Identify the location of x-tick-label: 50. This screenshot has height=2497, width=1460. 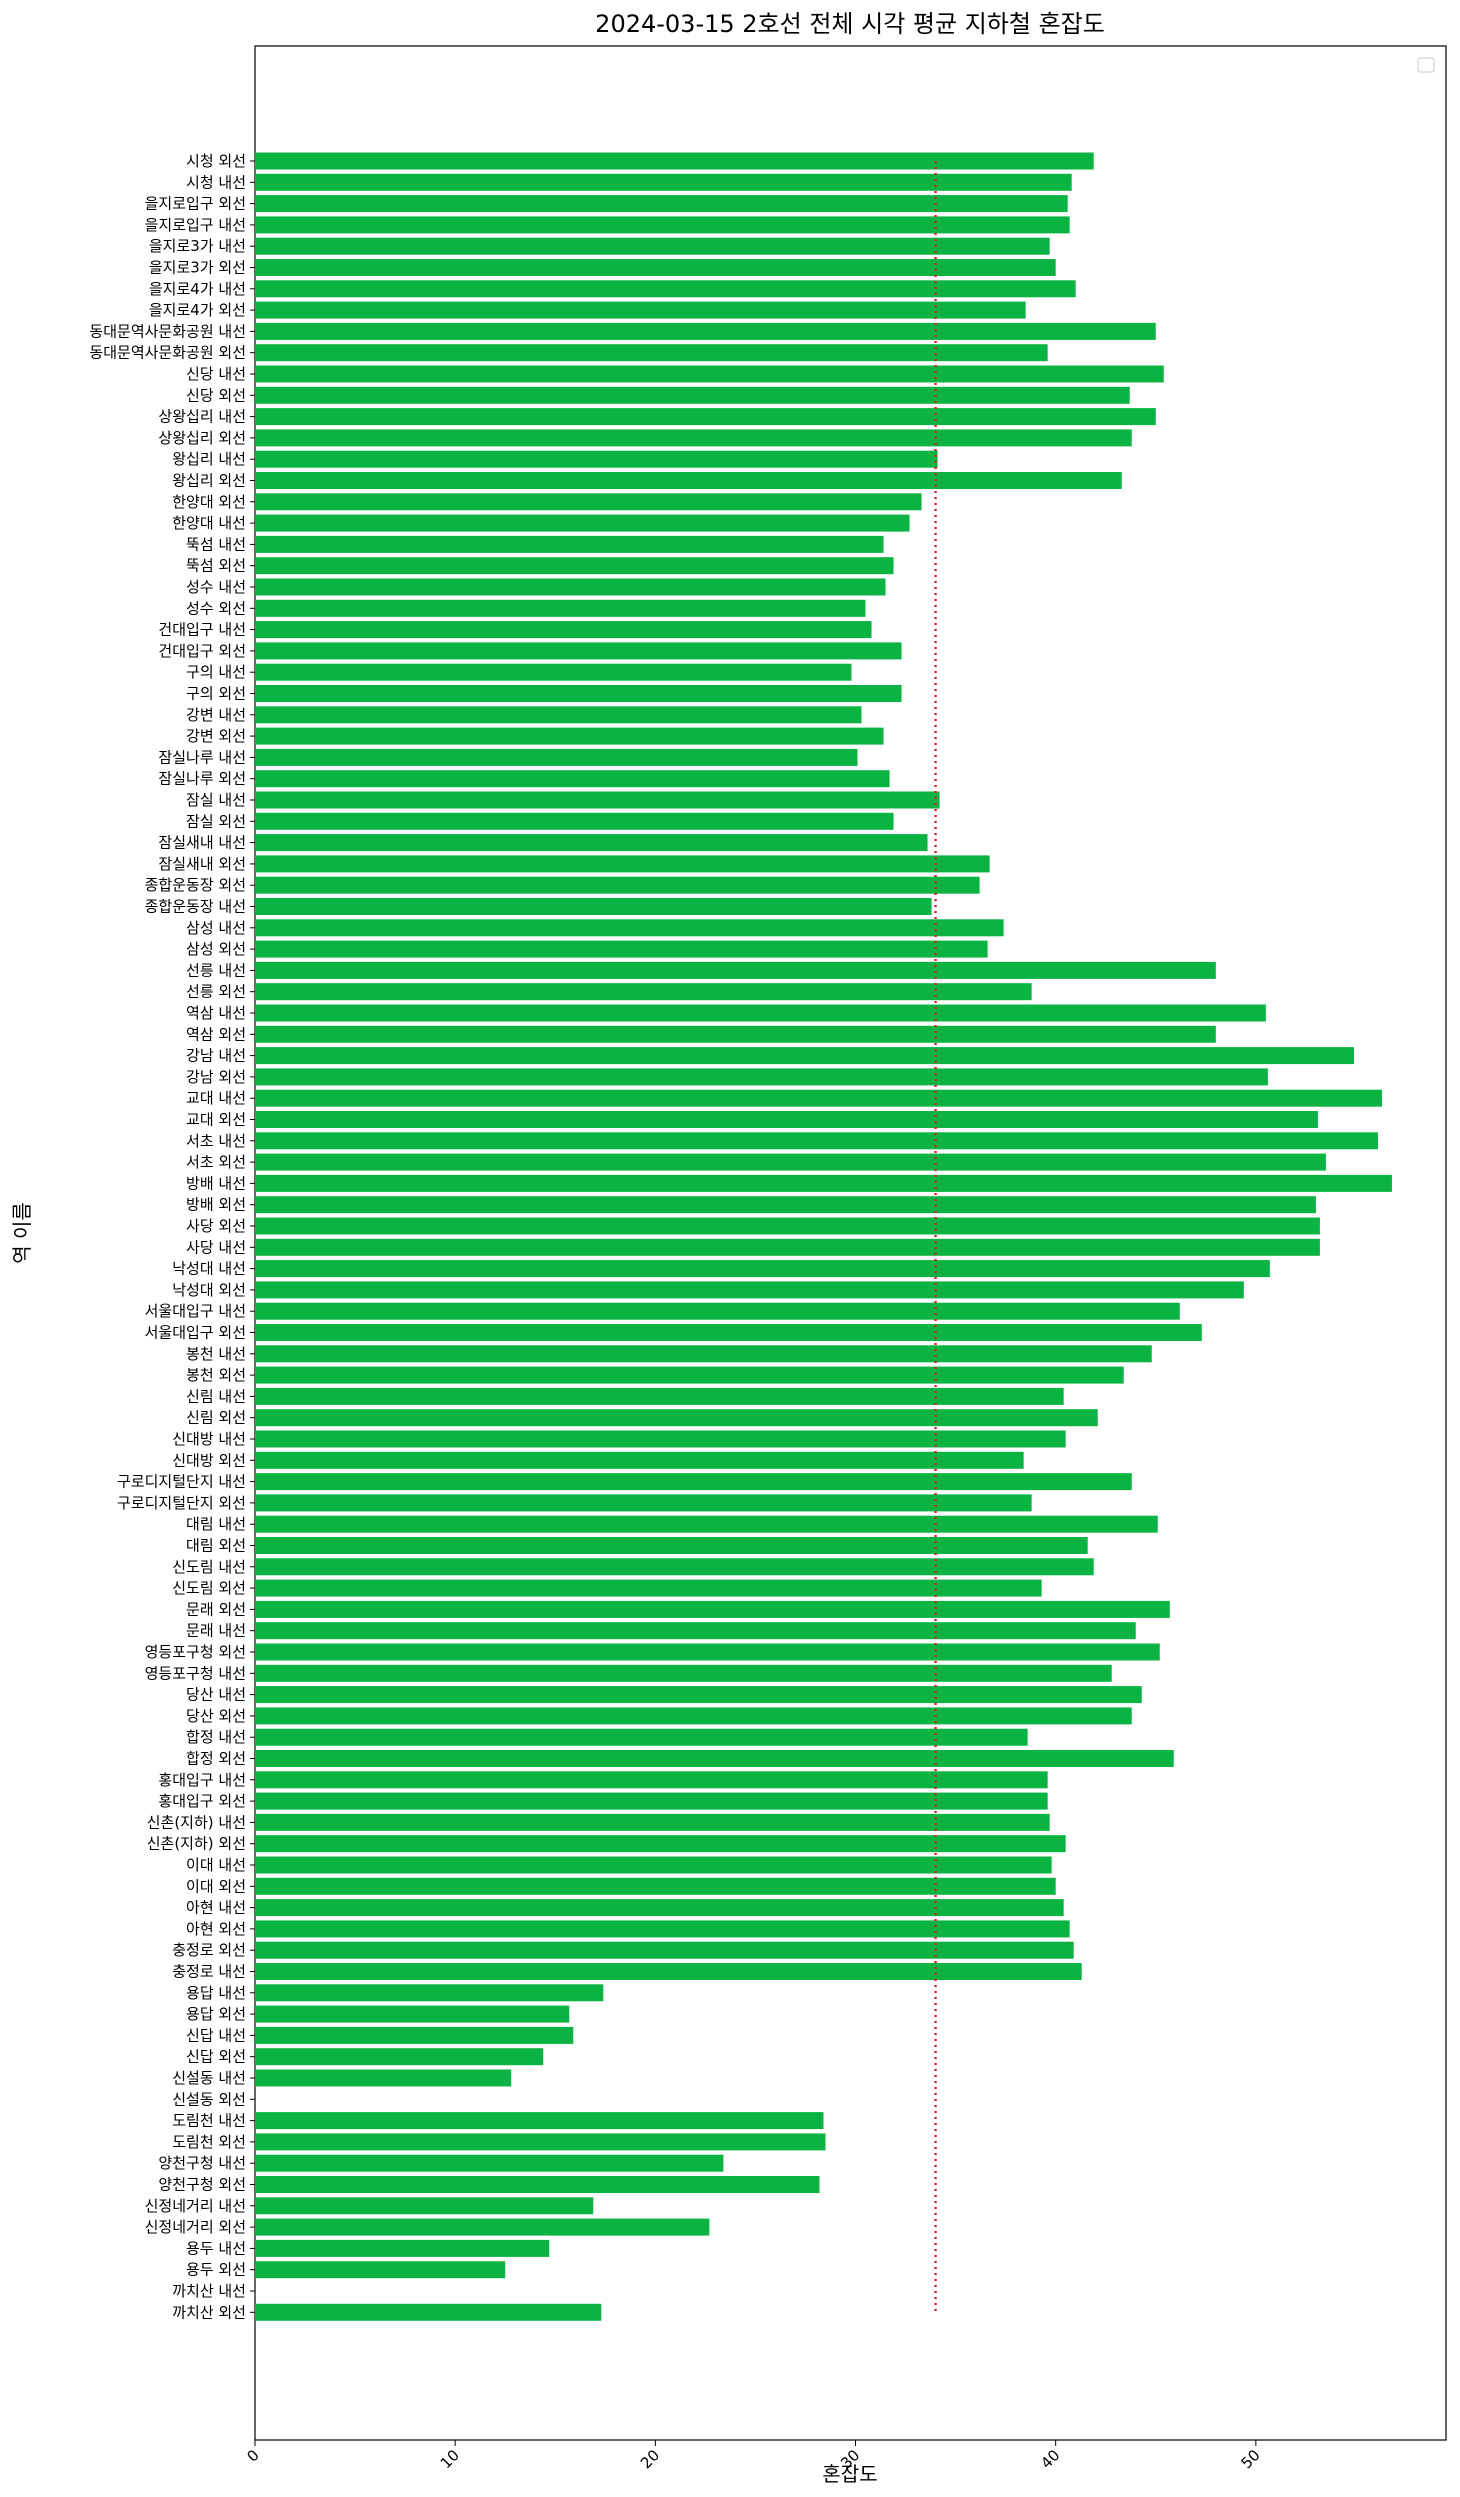
(1250, 2459).